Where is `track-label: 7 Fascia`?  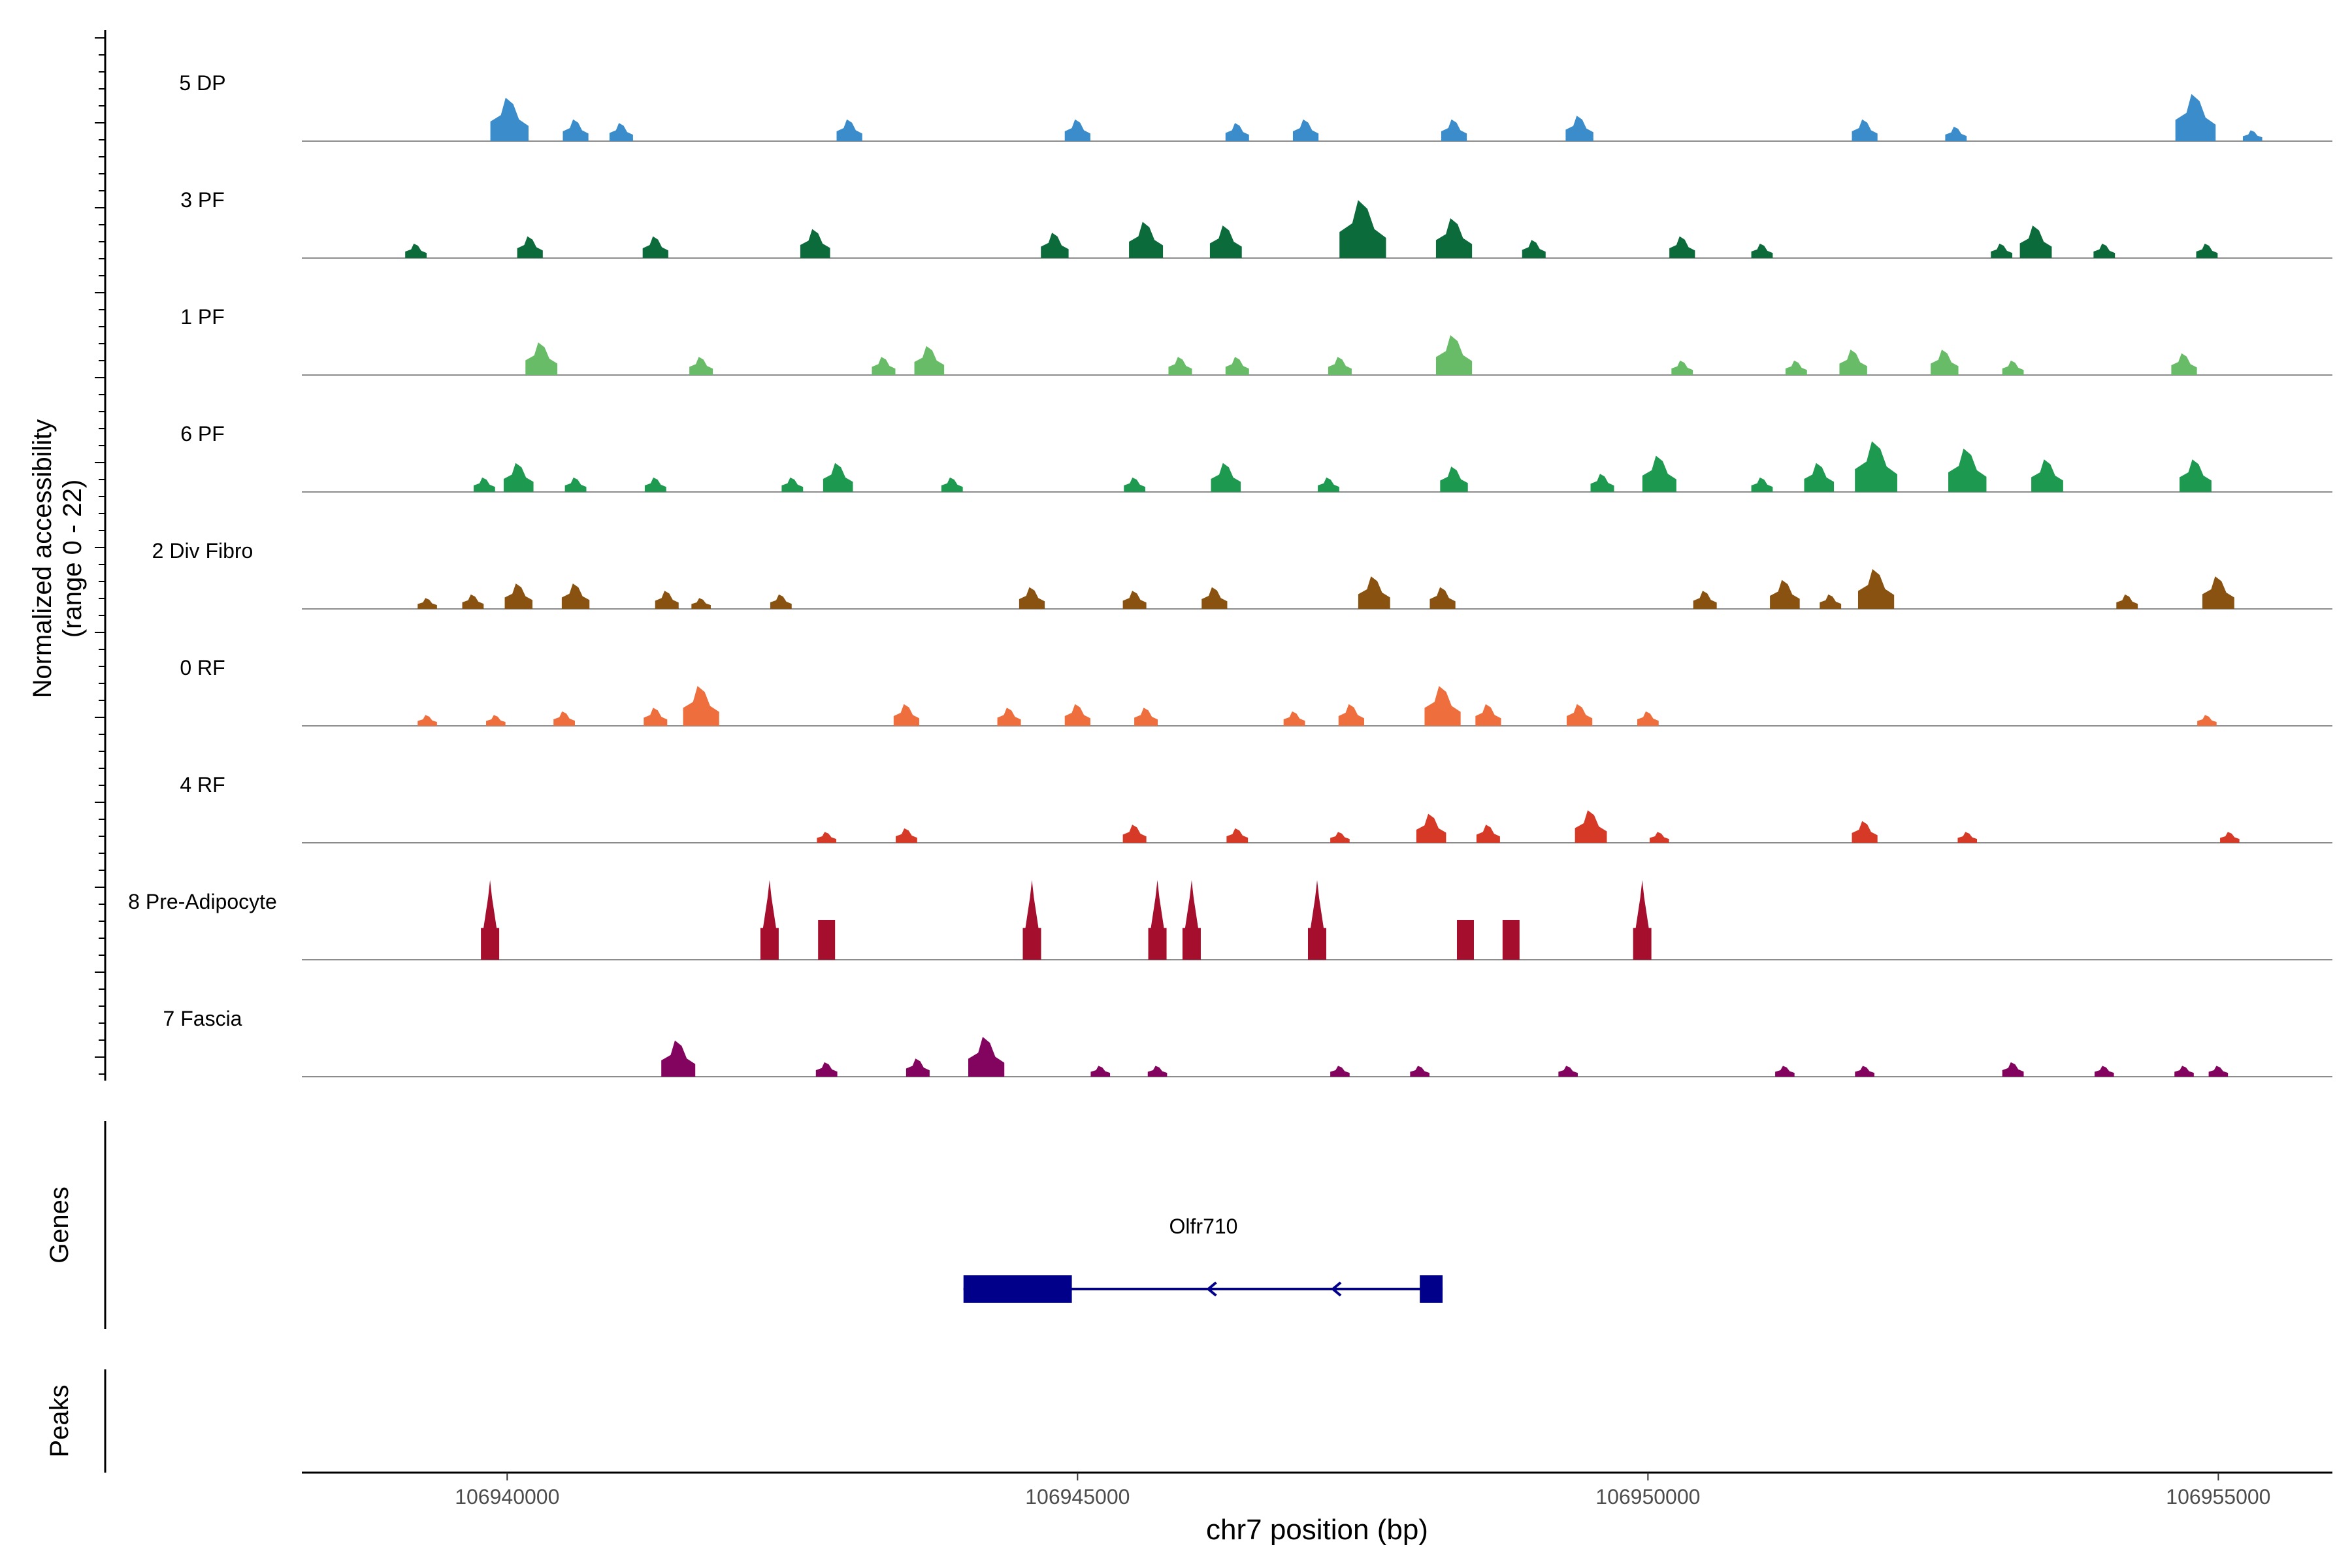 track-label: 7 Fascia is located at coordinates (202, 1018).